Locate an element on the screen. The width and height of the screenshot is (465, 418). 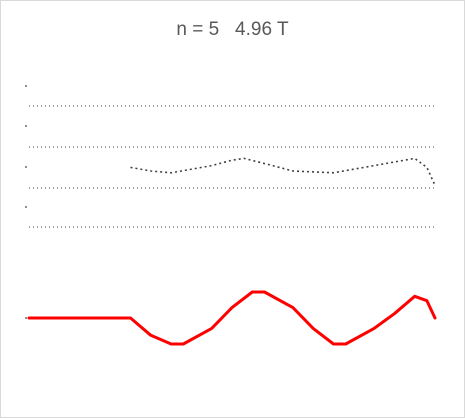
chart-title: n = 5 4.96 T is located at coordinates (232, 29).